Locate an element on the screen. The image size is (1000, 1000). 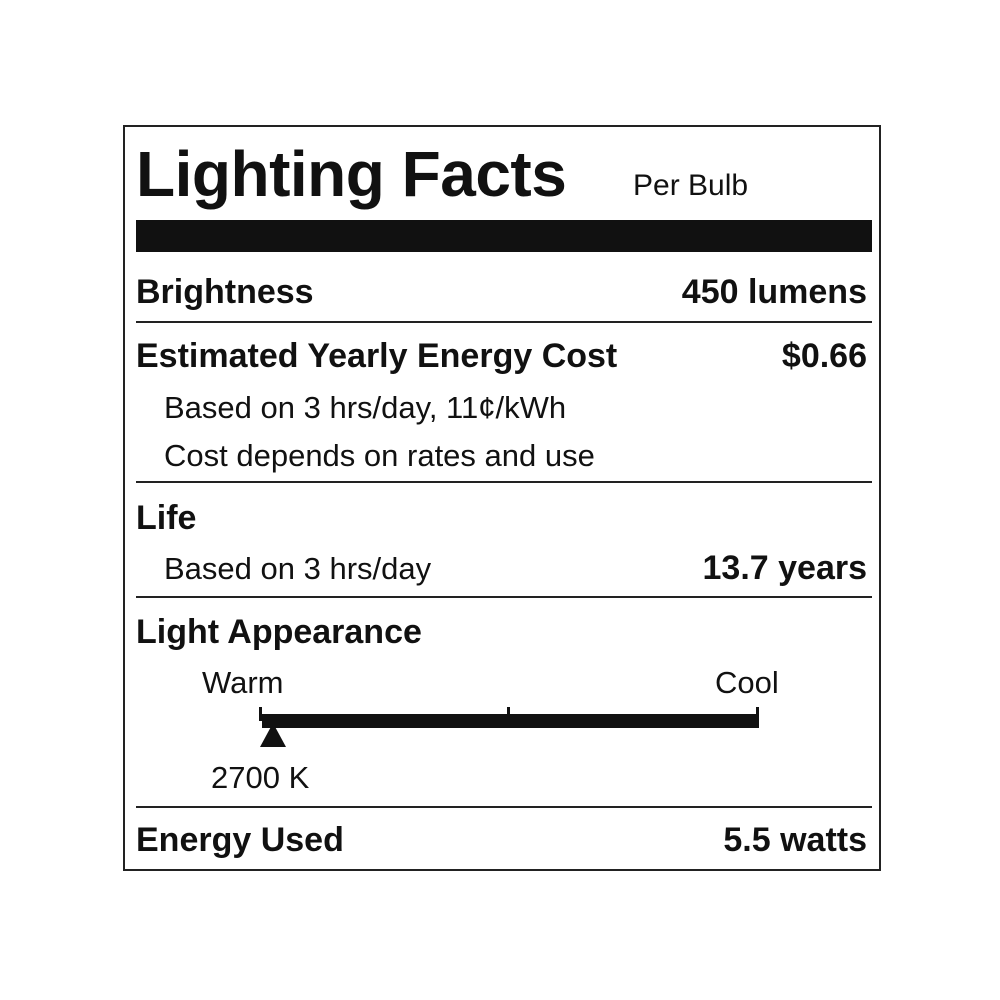
scale-tick-end is located at coordinates (757, 717).